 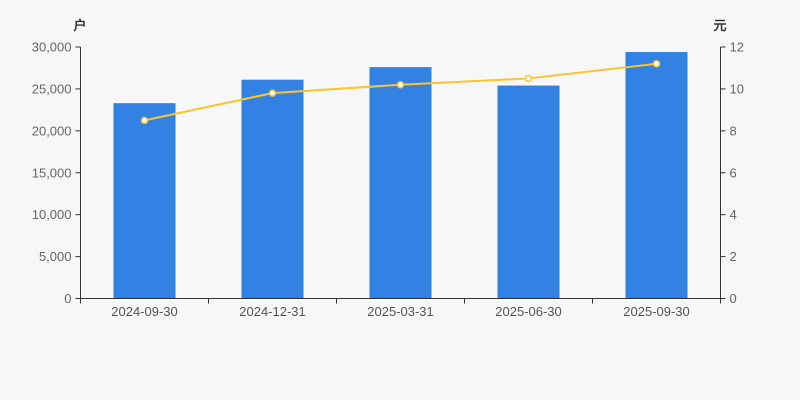 I want to click on left-axis-tick-label: 25,000, so click(x=52, y=88).